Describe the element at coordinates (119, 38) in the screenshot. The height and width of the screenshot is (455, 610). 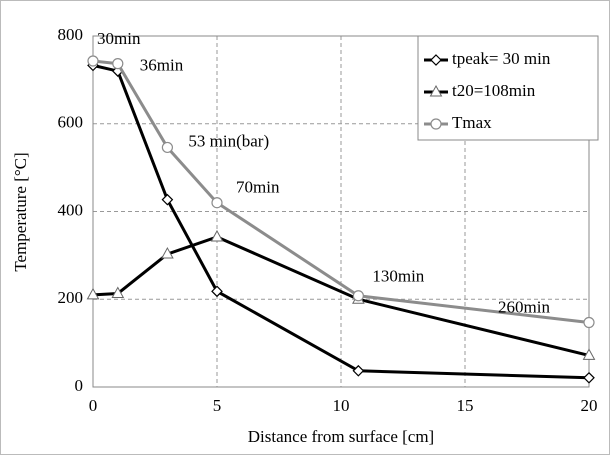
I see `annotation: 30min` at that location.